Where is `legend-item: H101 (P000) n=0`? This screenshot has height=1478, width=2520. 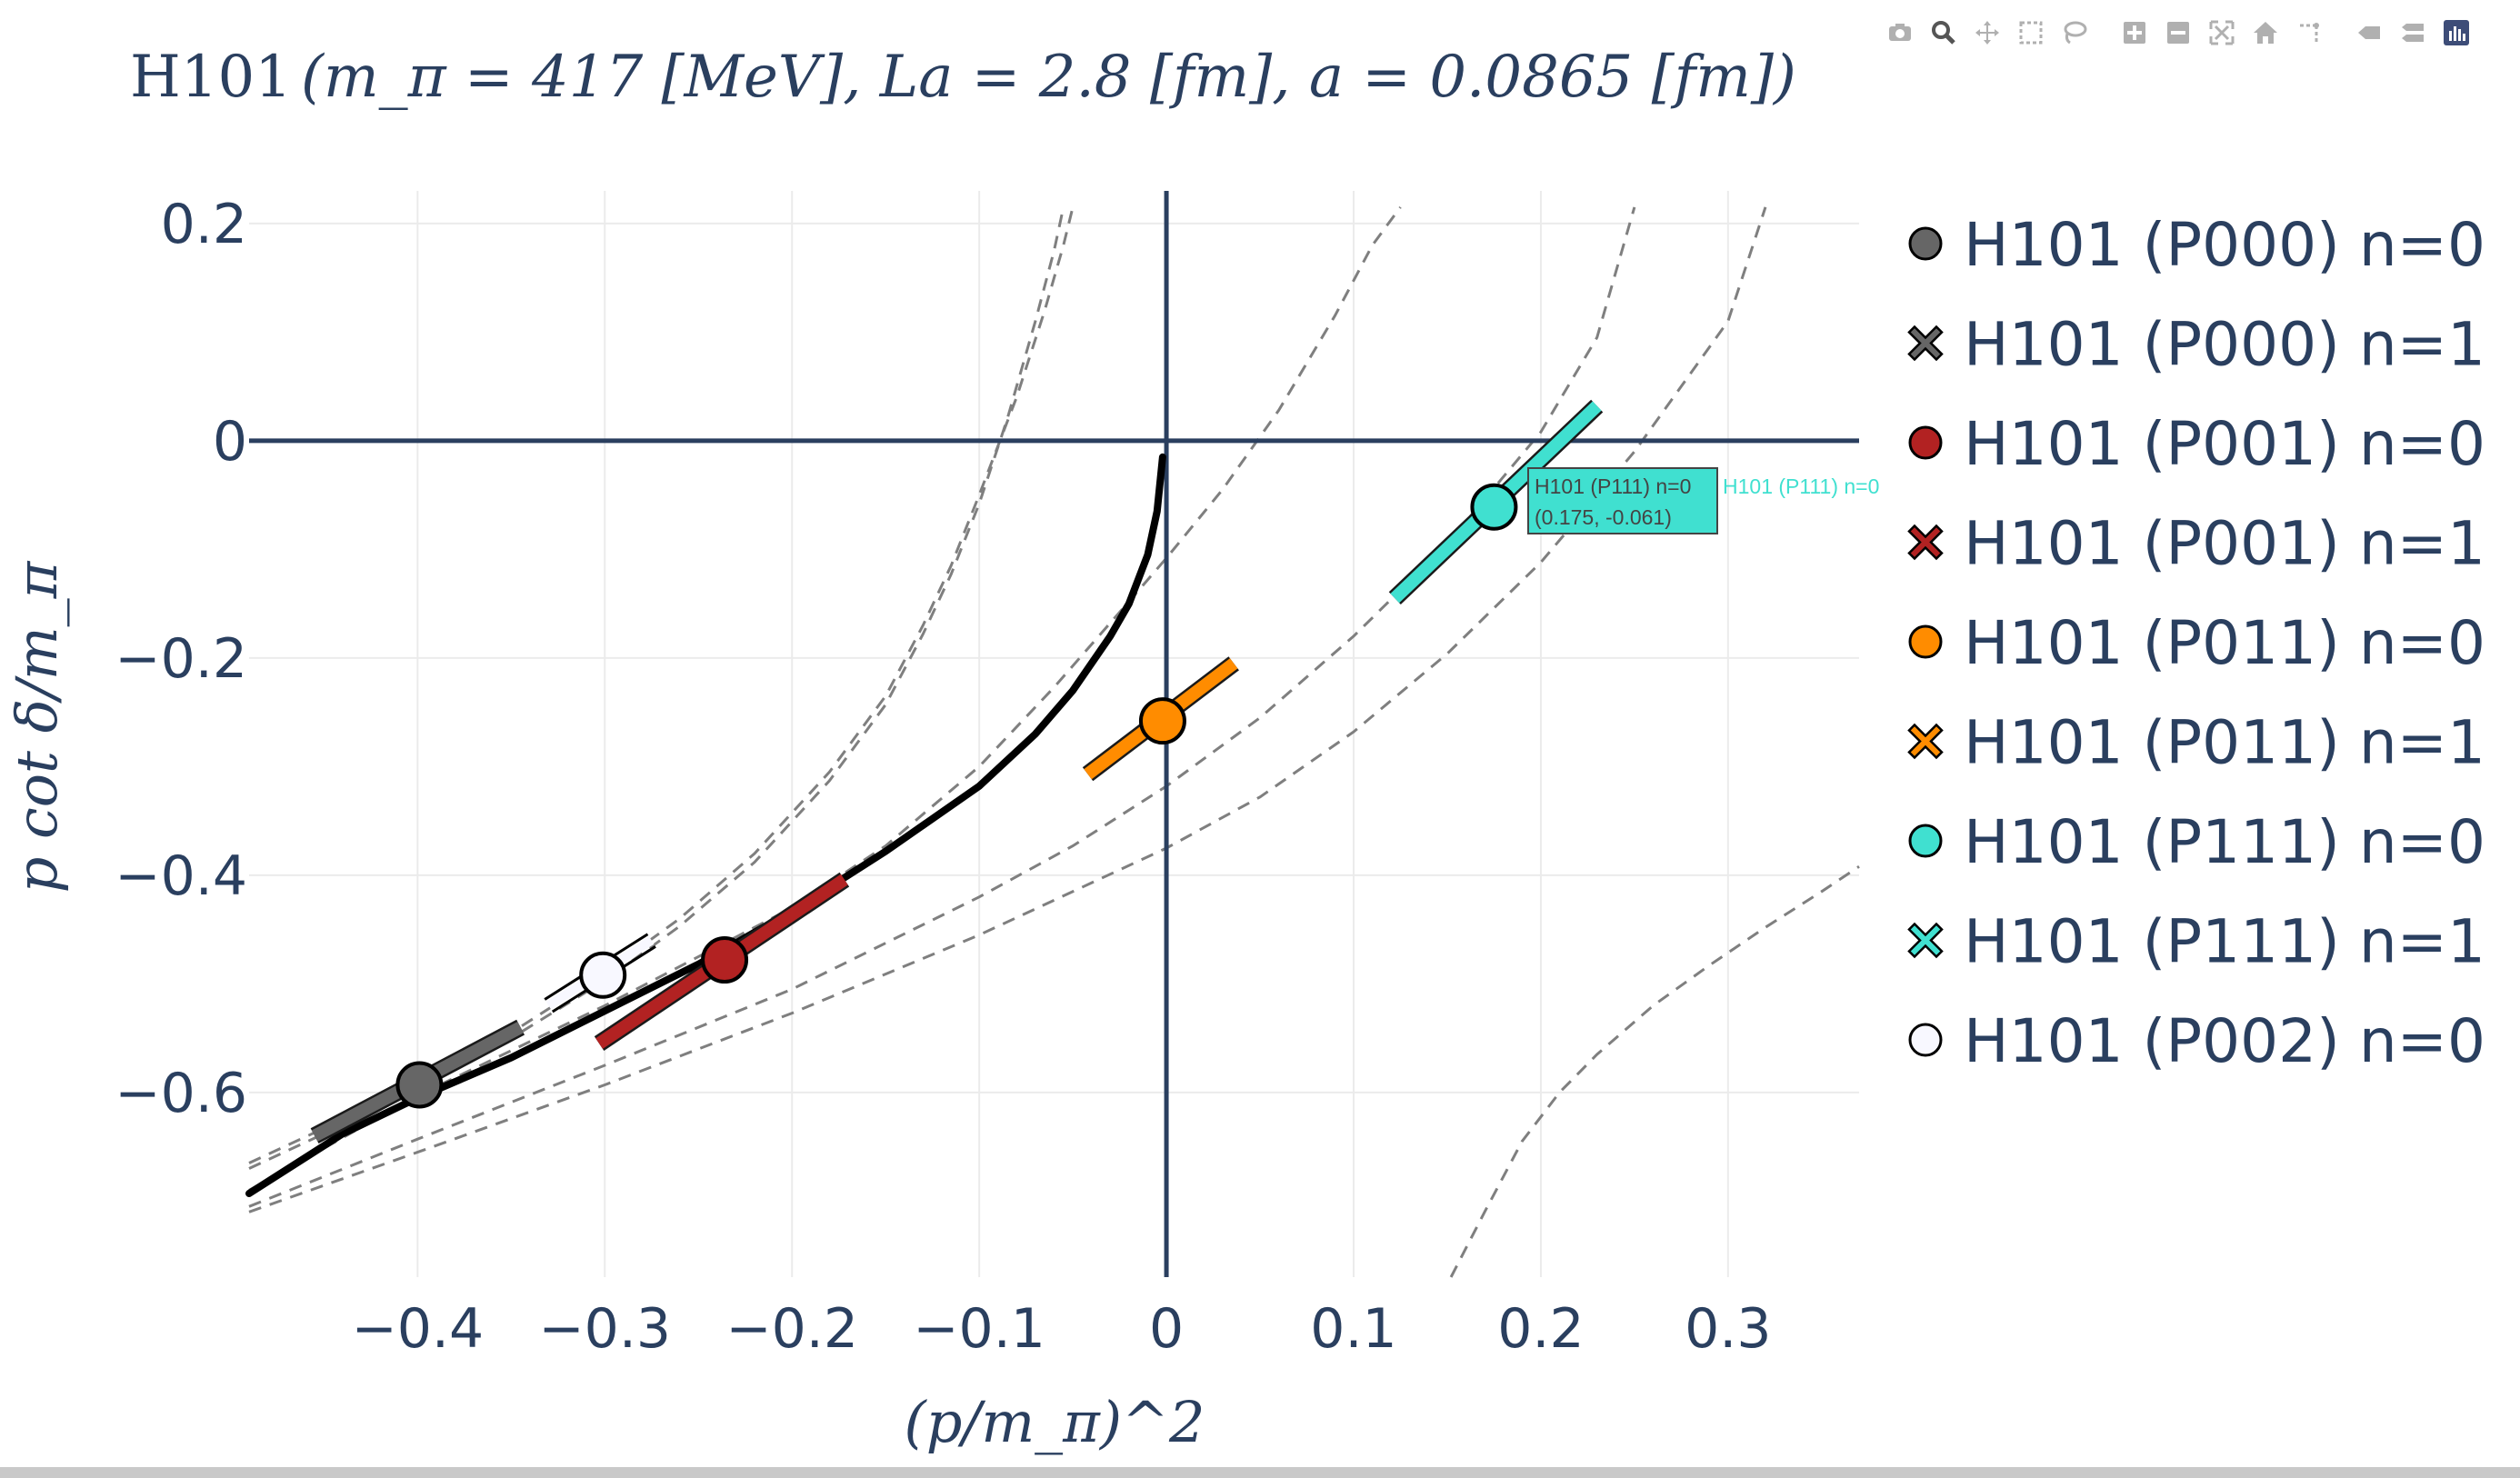 legend-item: H101 (P000) n=0 is located at coordinates (2196, 245).